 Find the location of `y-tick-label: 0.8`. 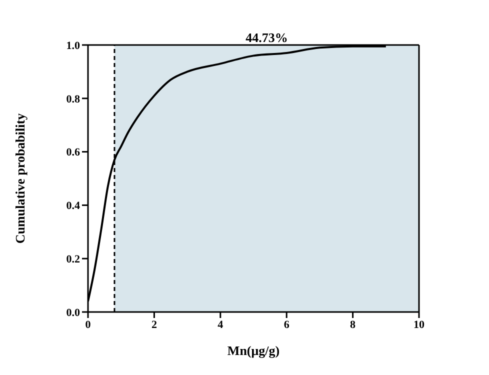

y-tick-label: 0.8 is located at coordinates (73, 99).